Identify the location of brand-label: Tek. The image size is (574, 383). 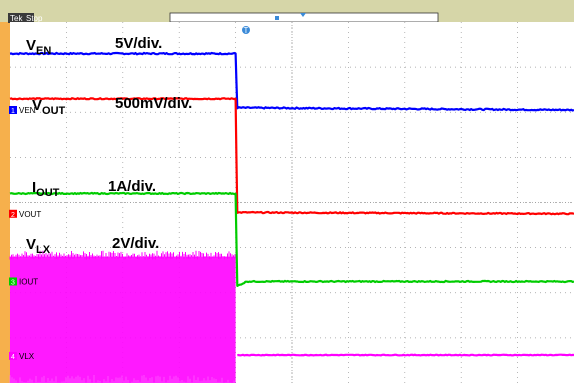
(16, 18).